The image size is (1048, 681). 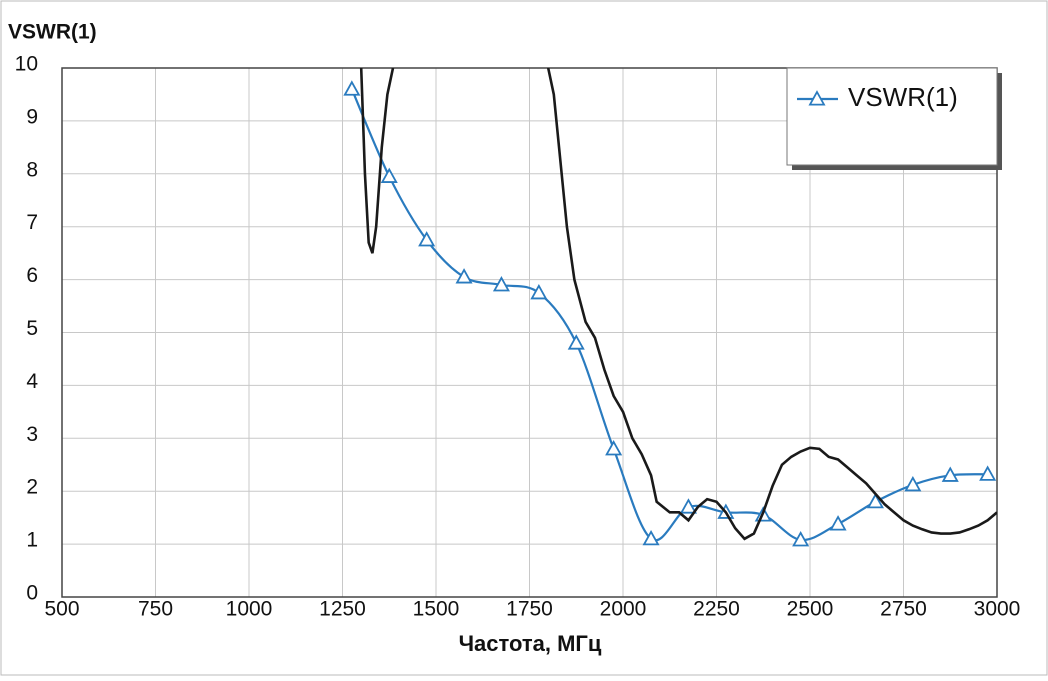 I want to click on x-tick-label: 1500, so click(x=436, y=609).